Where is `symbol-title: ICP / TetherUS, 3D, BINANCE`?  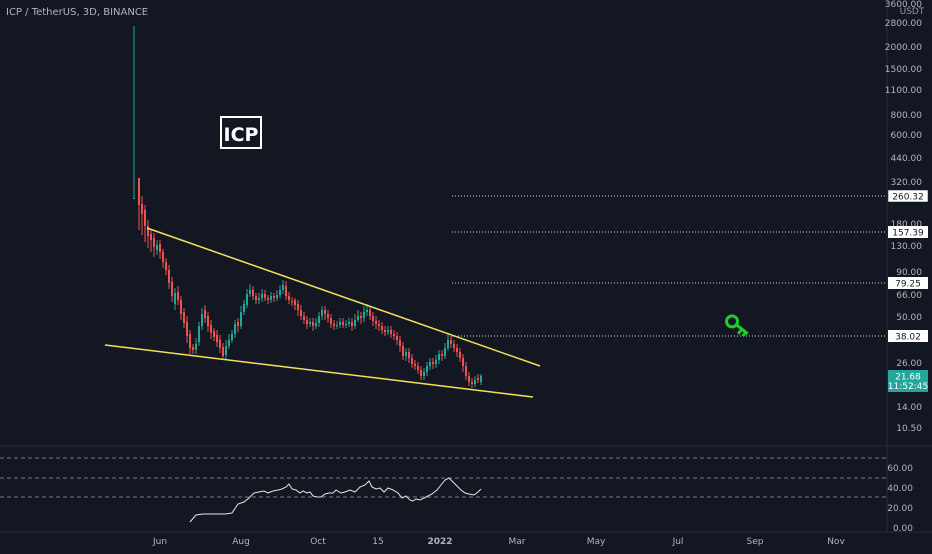
symbol-title: ICP / TetherUS, 3D, BINANCE is located at coordinates (77, 12).